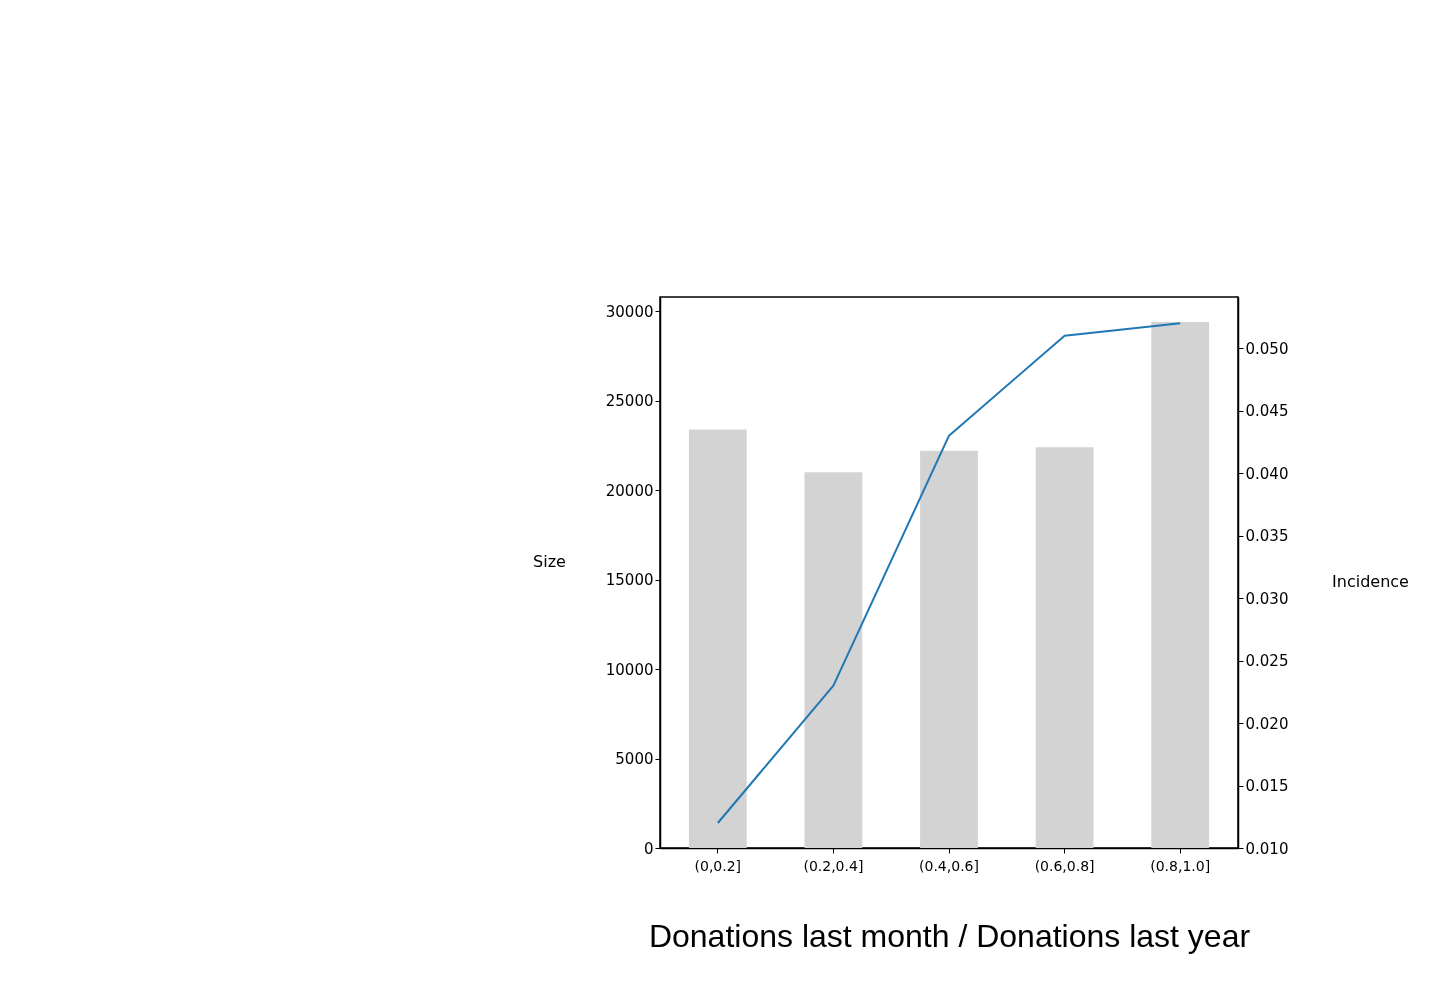 This screenshot has width=1443, height=981. What do you see at coordinates (1267, 848) in the screenshot?
I see `y2-tick-label: 0.010` at bounding box center [1267, 848].